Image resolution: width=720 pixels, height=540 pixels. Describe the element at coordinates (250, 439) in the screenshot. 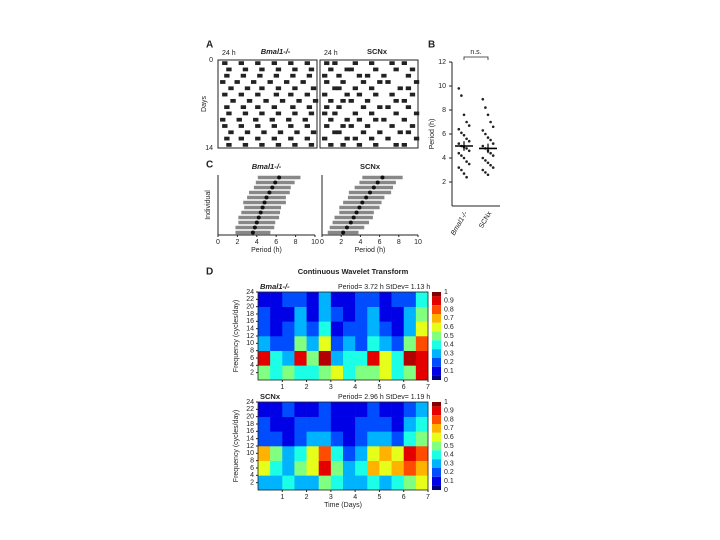

I see `y-tick-label: 14` at that location.